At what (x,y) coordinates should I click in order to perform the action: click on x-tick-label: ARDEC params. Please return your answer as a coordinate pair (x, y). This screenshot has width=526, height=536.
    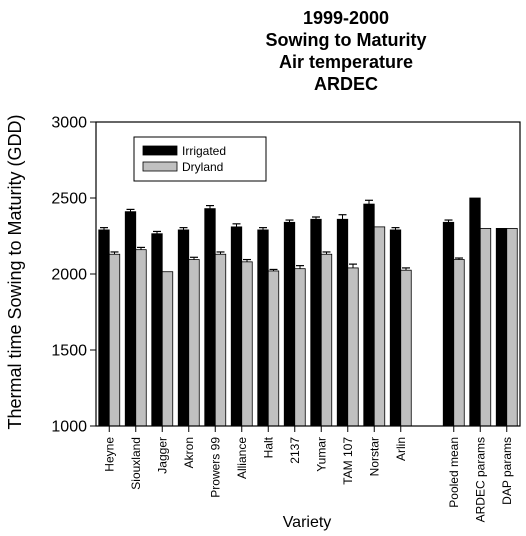
    Looking at the image, I should click on (480, 479).